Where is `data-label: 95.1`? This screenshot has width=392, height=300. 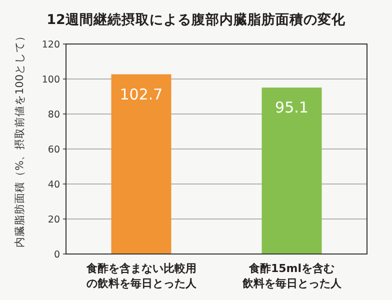
data-label: 95.1 is located at coordinates (291, 107).